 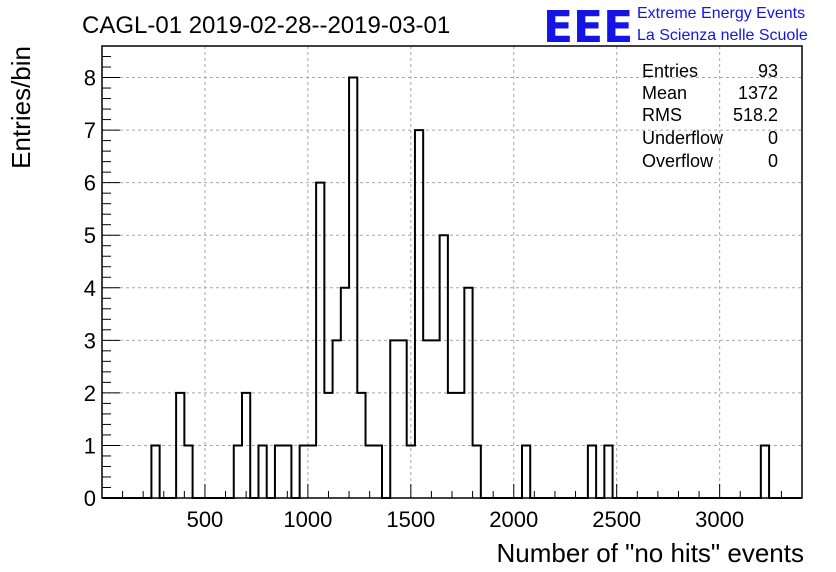 I want to click on stats-rms-value: 518.2, so click(x=755, y=115).